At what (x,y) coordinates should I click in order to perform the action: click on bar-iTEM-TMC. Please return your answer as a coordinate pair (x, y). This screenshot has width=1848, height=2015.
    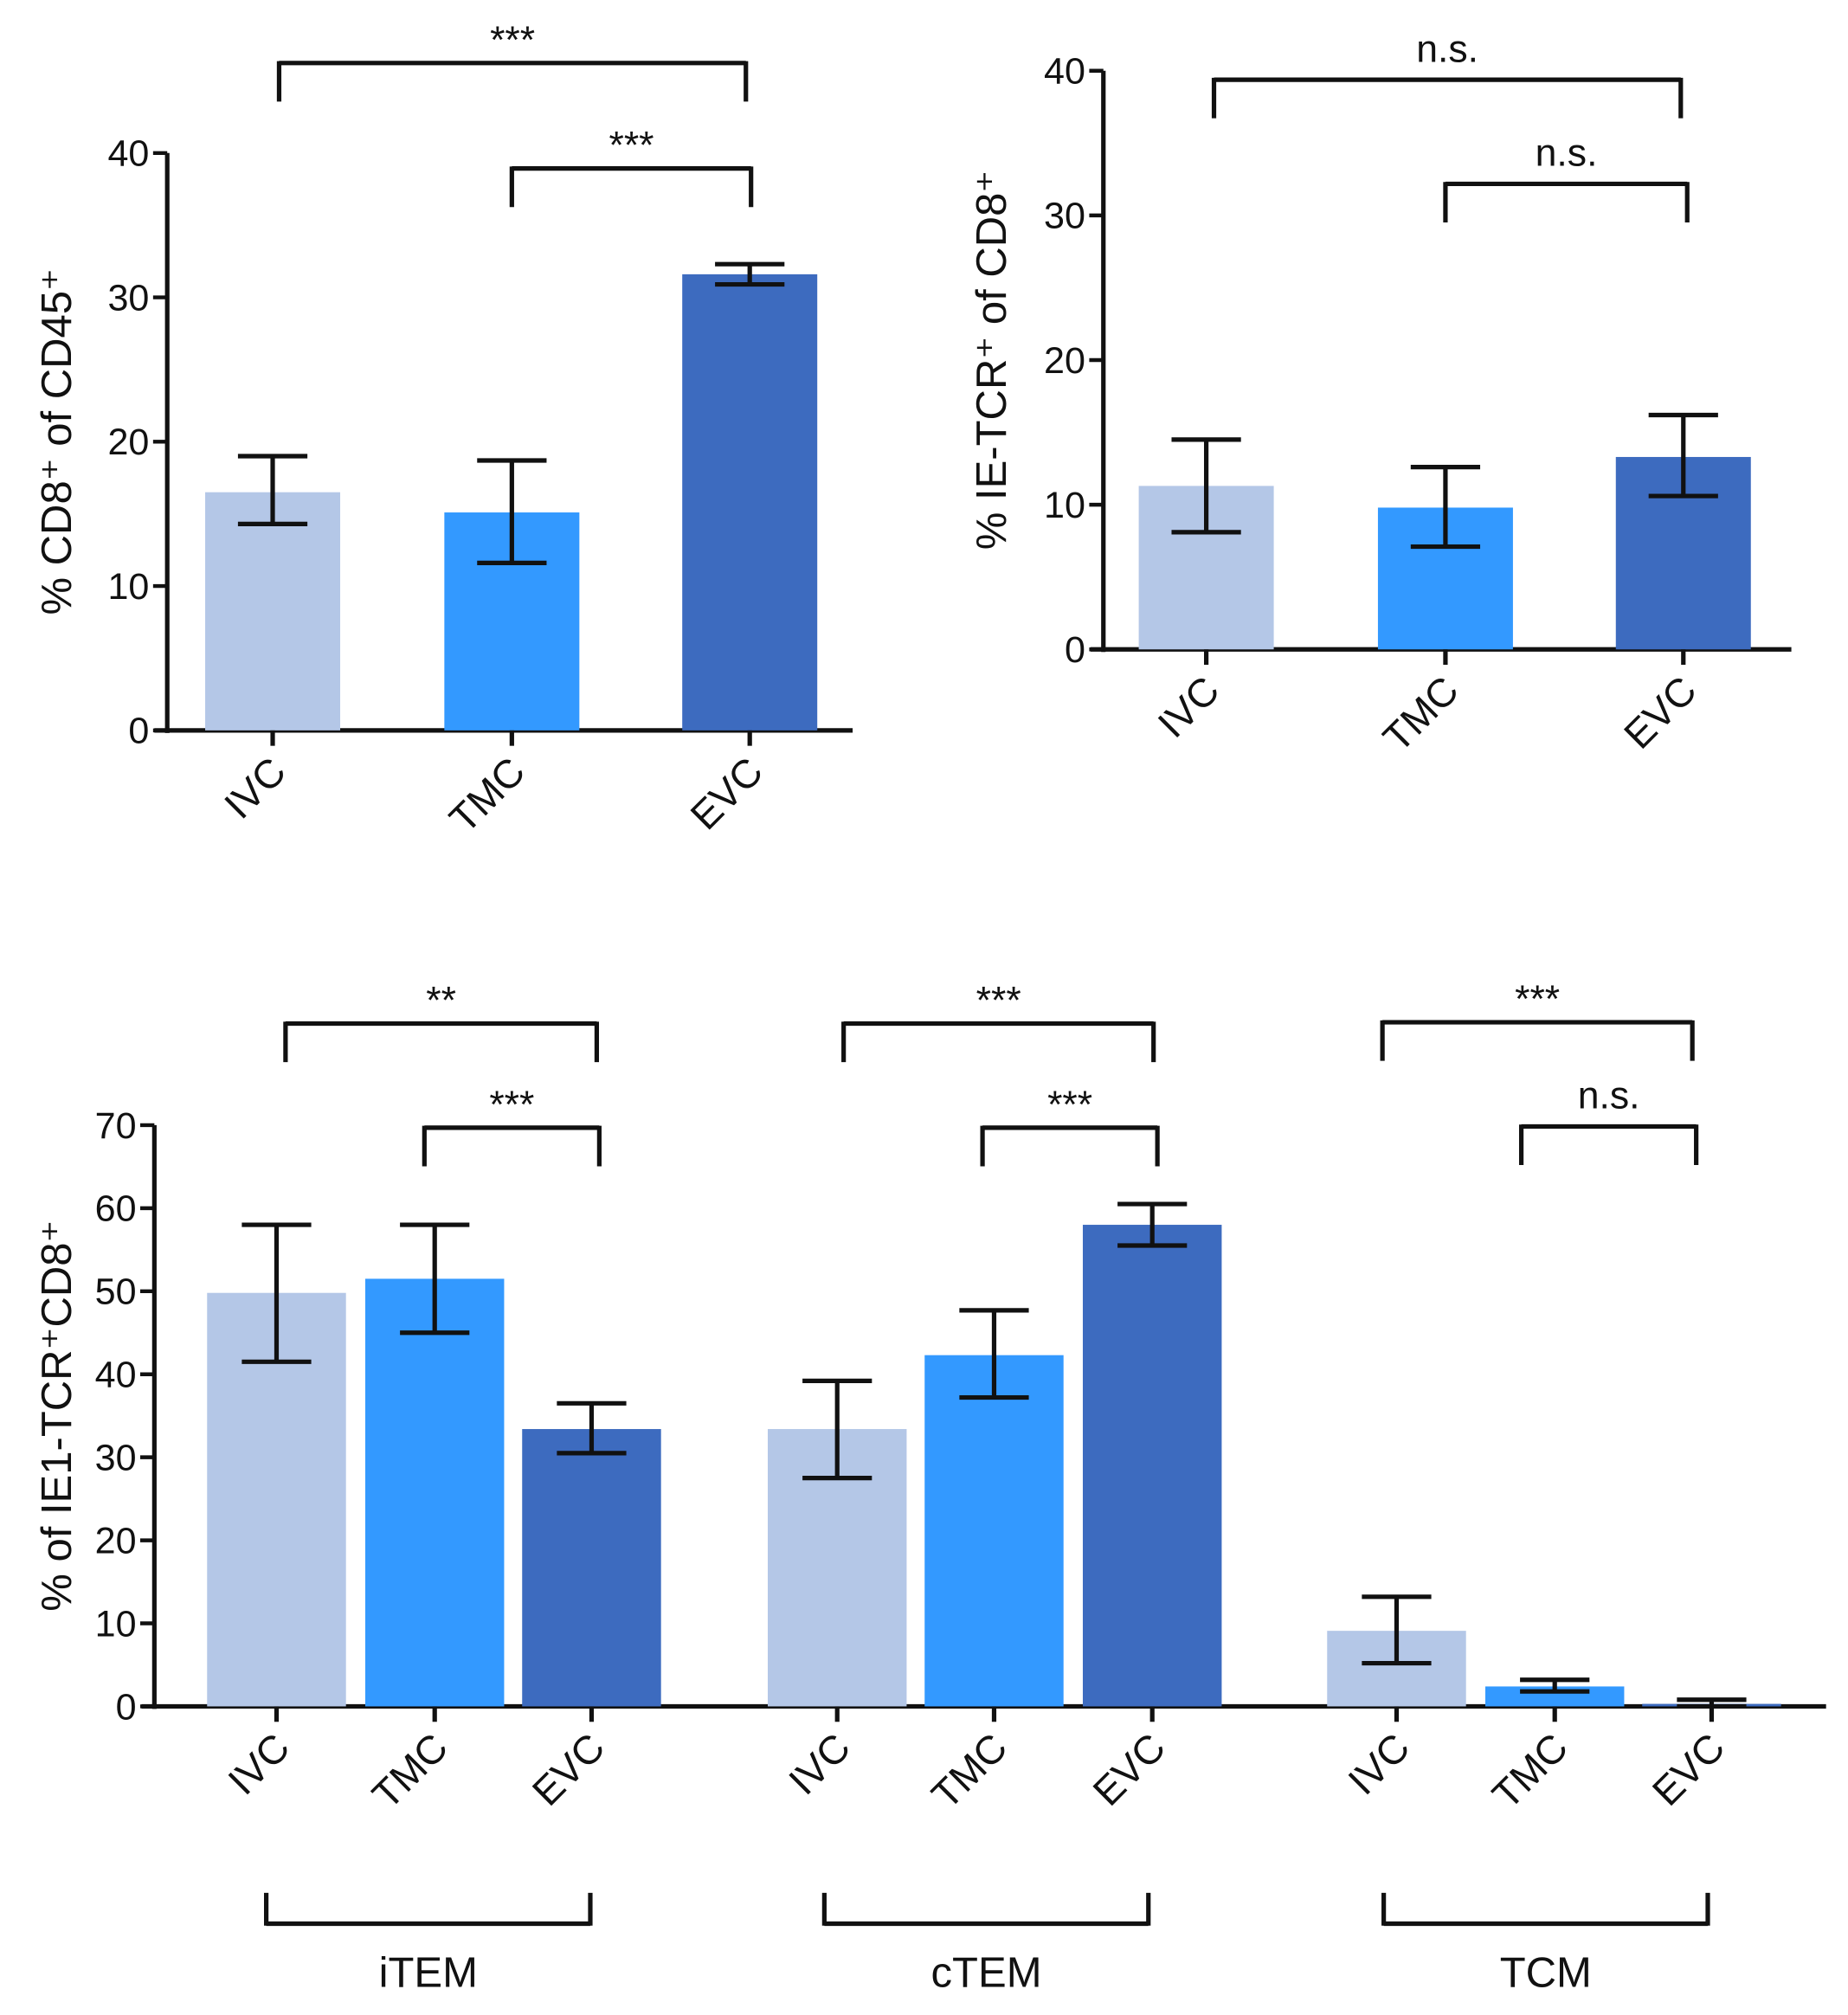
    Looking at the image, I should click on (434, 1492).